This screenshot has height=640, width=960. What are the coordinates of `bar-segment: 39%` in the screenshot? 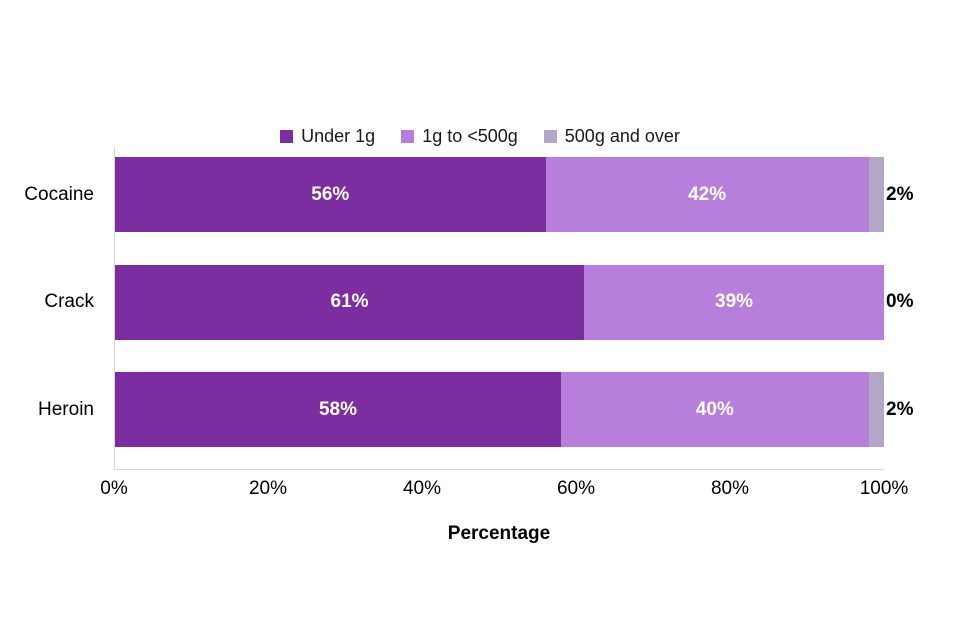 It's located at (734, 302).